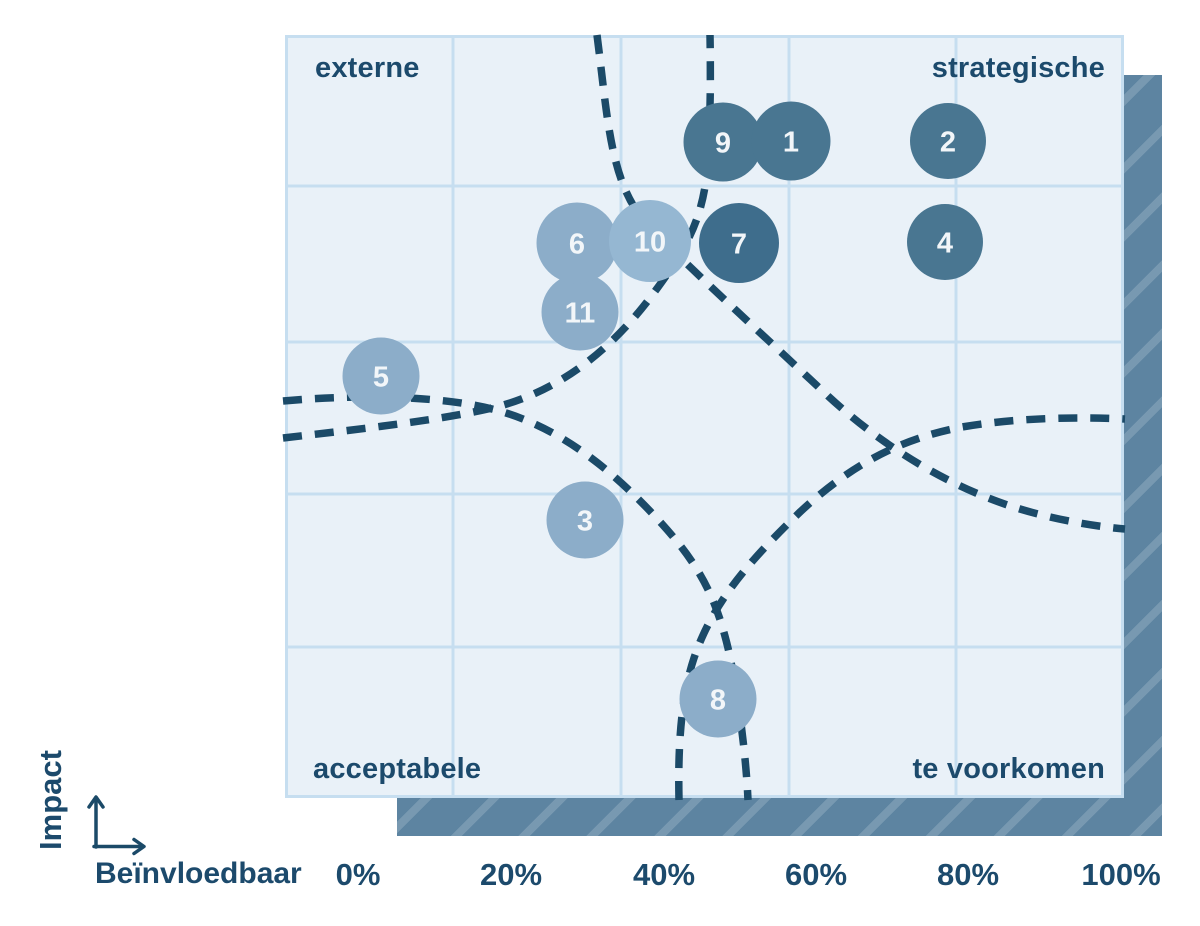 Image resolution: width=1200 pixels, height=926 pixels. I want to click on bubble-6: 6, so click(577, 243).